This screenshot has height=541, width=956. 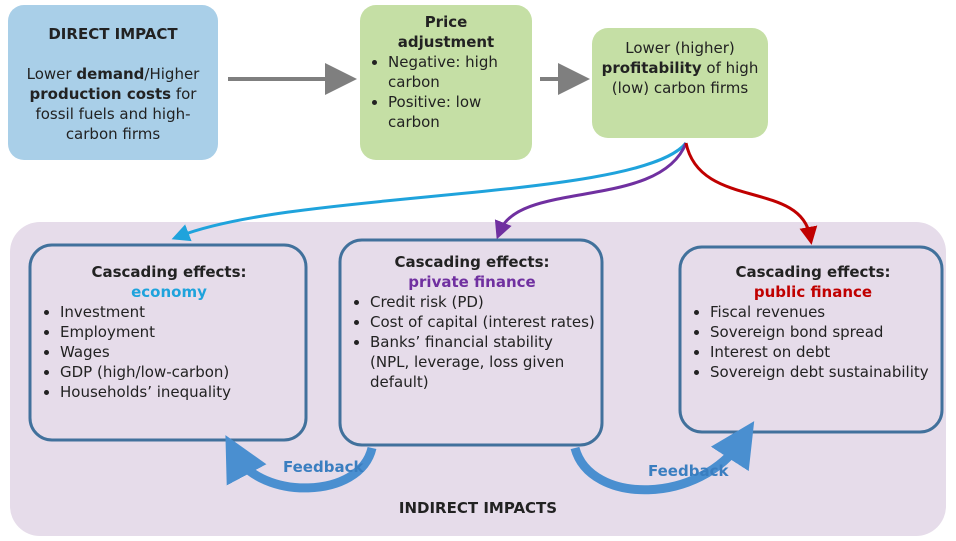 I want to click on list-item: Wages, so click(x=180, y=352).